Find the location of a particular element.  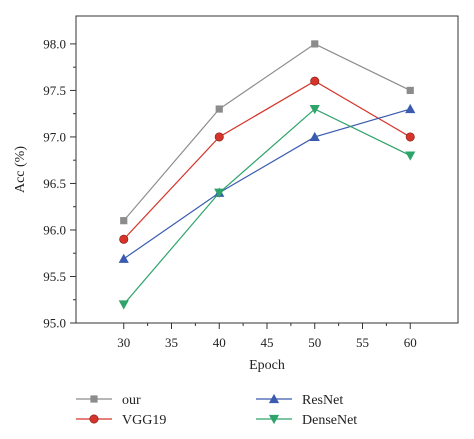

y-axis: 95.0 95.5 96.0 96.5 97.0 97.5 98.0 is located at coordinates (59, 183).